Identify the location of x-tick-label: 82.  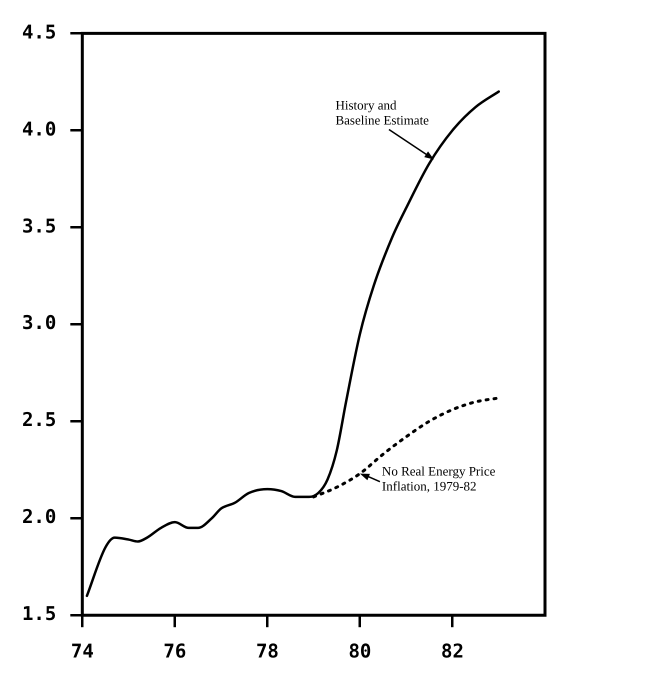
(452, 651).